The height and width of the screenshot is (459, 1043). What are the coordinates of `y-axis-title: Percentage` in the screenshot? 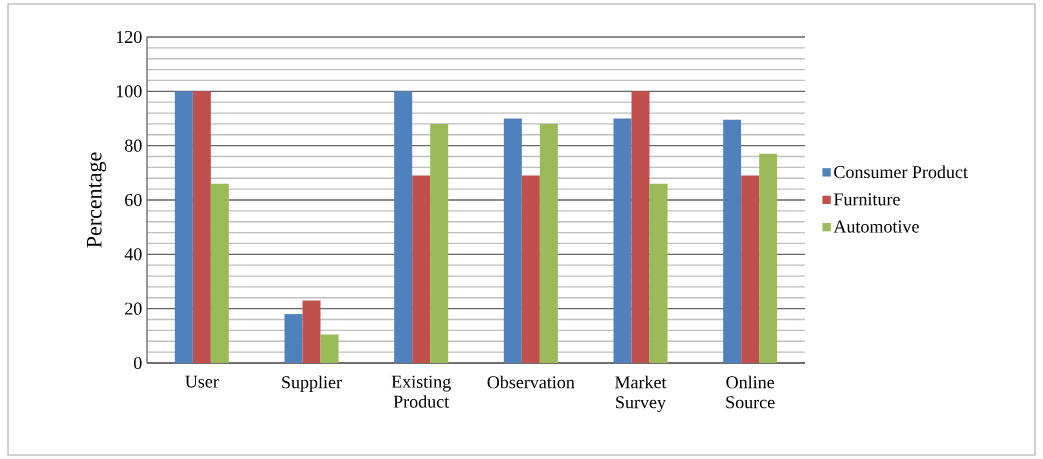 It's located at (96, 200).